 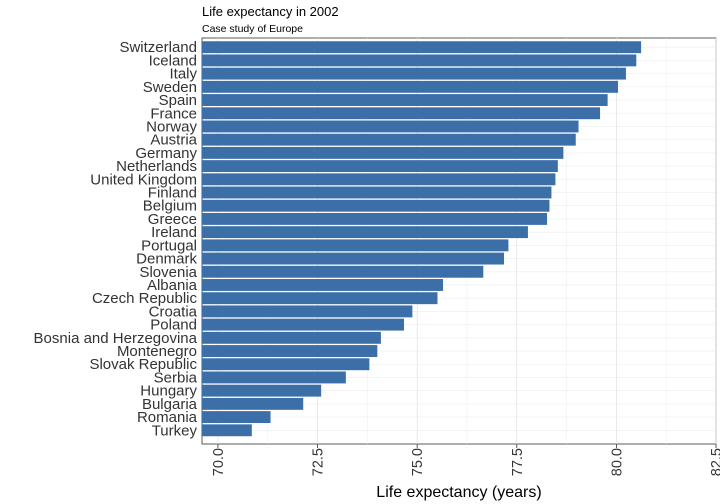 What do you see at coordinates (143, 179) in the screenshot?
I see `category-label: United Kingdom` at bounding box center [143, 179].